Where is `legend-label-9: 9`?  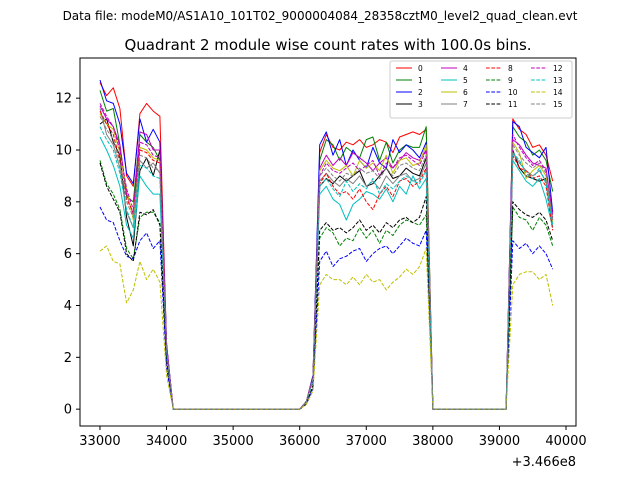 legend-label-9: 9 is located at coordinates (510, 80).